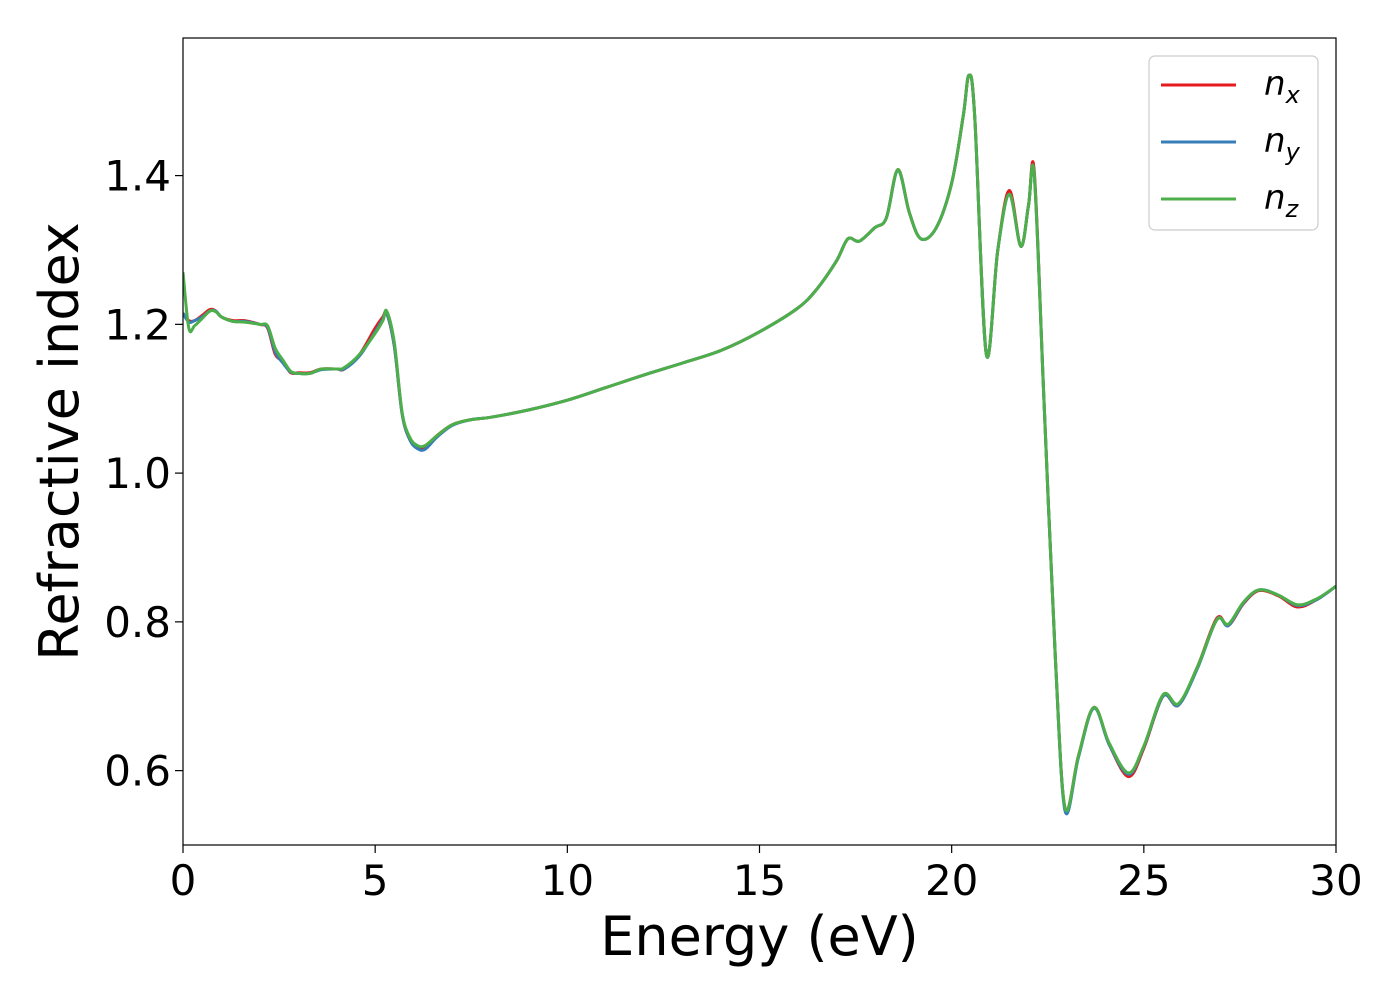 The height and width of the screenshot is (1000, 1400). I want to click on y-tick-label: 1.2, so click(137, 324).